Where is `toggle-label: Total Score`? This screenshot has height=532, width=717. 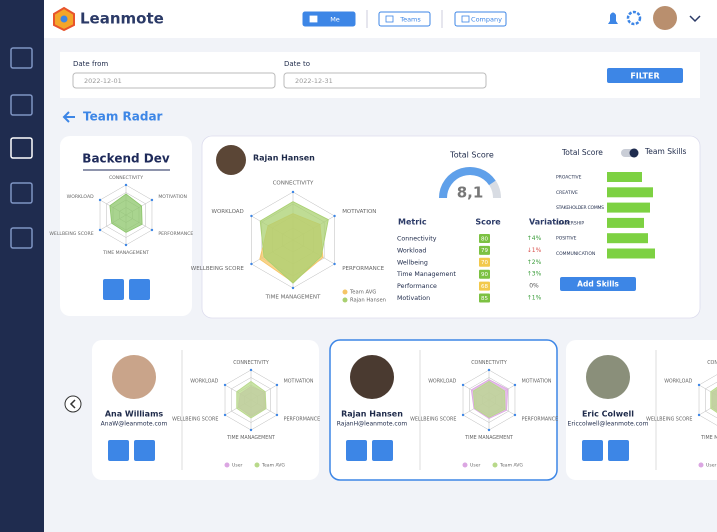
toggle-label: Total Score is located at coordinates (582, 152).